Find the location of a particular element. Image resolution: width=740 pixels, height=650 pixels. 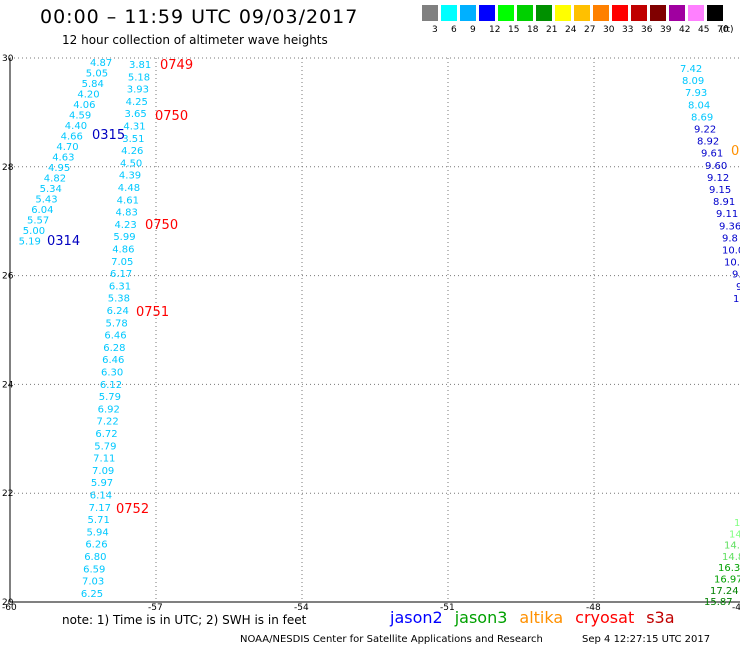

legend-label: 21 is located at coordinates (552, 30).